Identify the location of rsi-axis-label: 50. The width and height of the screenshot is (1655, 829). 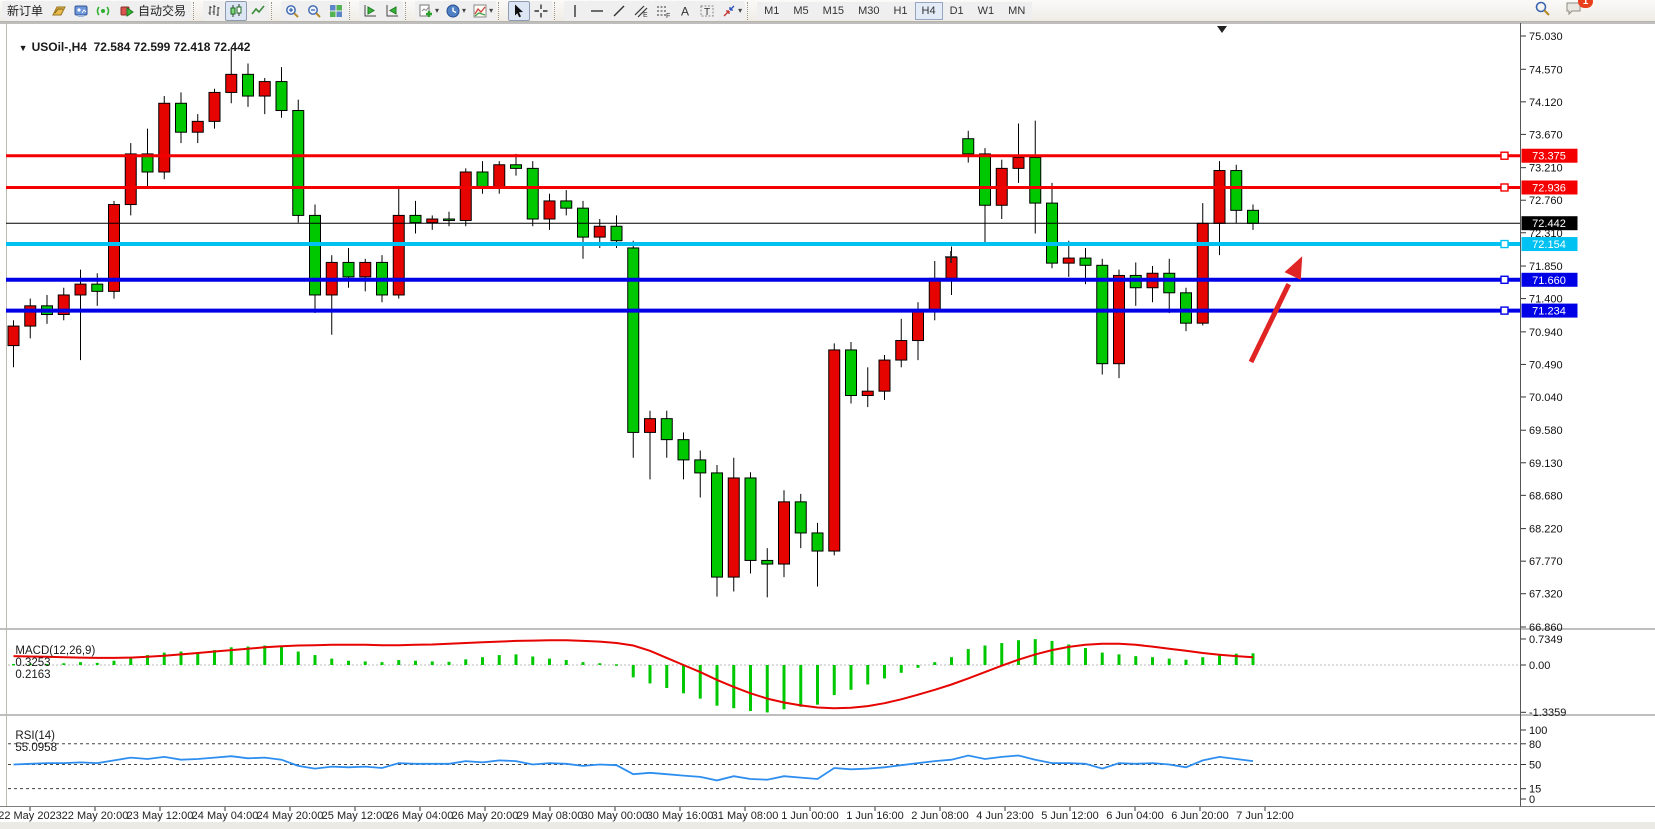
(1535, 766).